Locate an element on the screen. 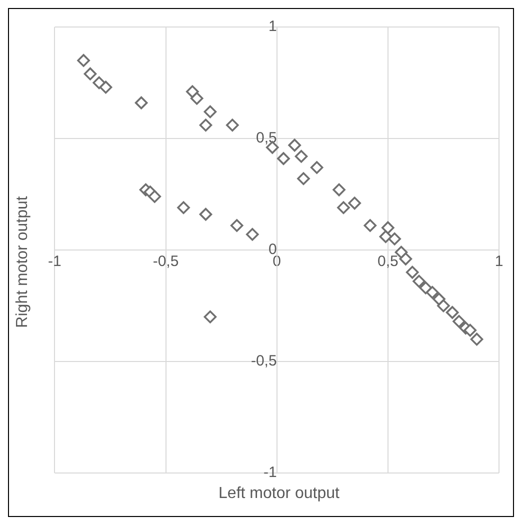 This screenshot has height=527, width=524. x-axis-title: Left motor output is located at coordinates (279, 494).